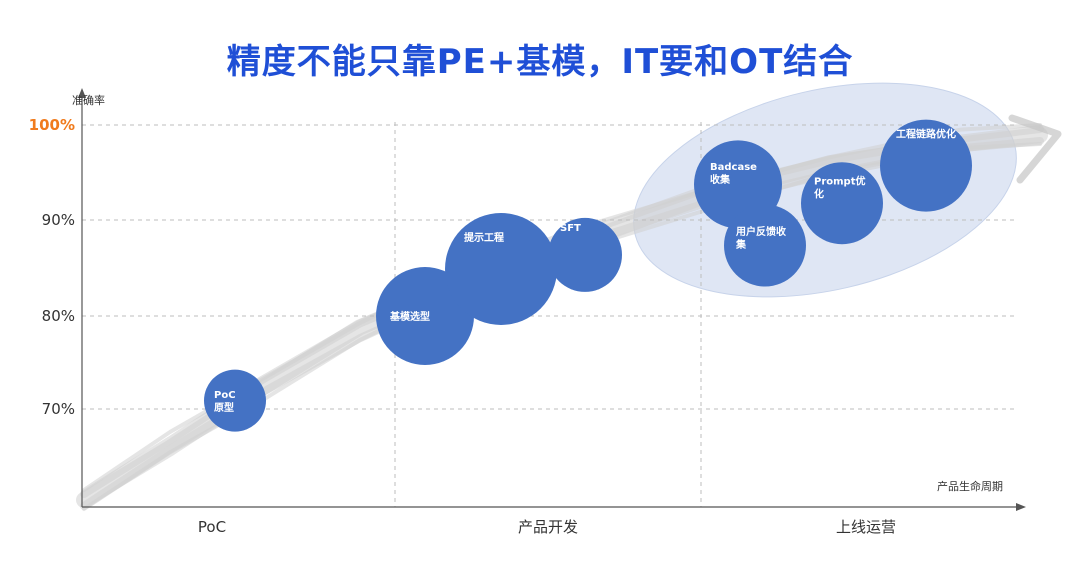 The width and height of the screenshot is (1080, 574). What do you see at coordinates (840, 181) in the screenshot?
I see `bubble-label: Prompt优` at bounding box center [840, 181].